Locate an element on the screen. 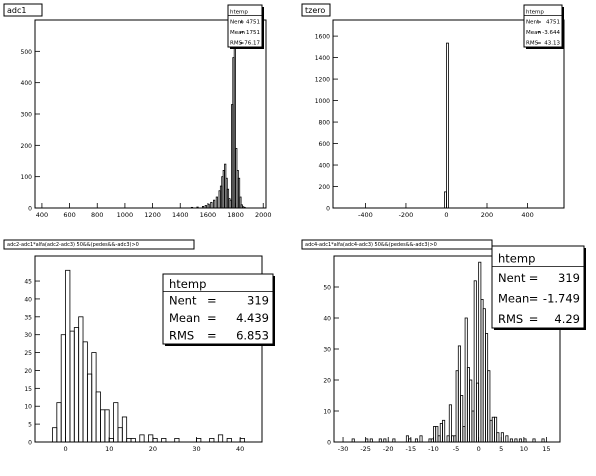 This screenshot has width=596, height=476. y-tick-label: 10 is located at coordinates (28, 407).